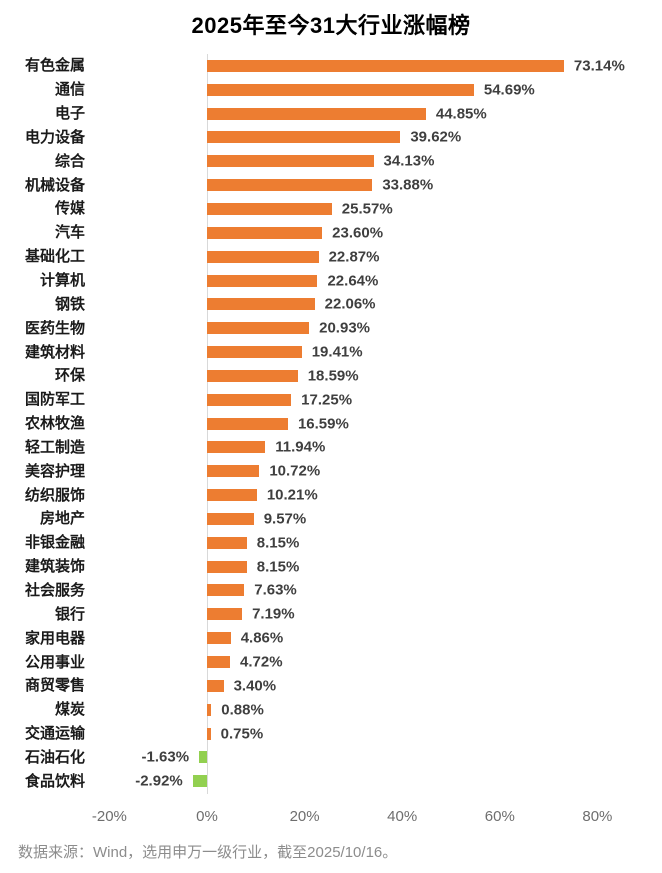  What do you see at coordinates (373, 424) in the screenshot?
I see `bar-track: 16.59%` at bounding box center [373, 424].